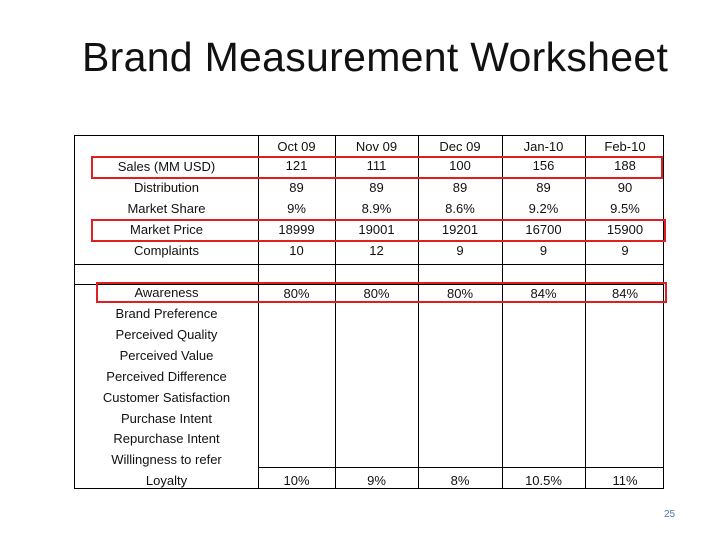 The height and width of the screenshot is (540, 720). I want to click on column-header: Oct 09, so click(296, 146).